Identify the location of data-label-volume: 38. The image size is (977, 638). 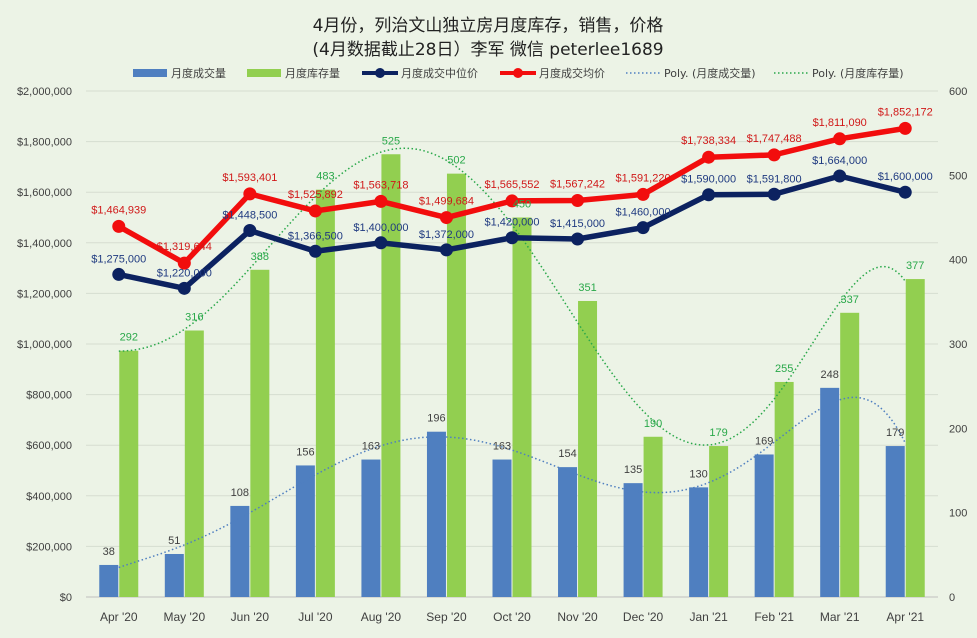
(109, 552).